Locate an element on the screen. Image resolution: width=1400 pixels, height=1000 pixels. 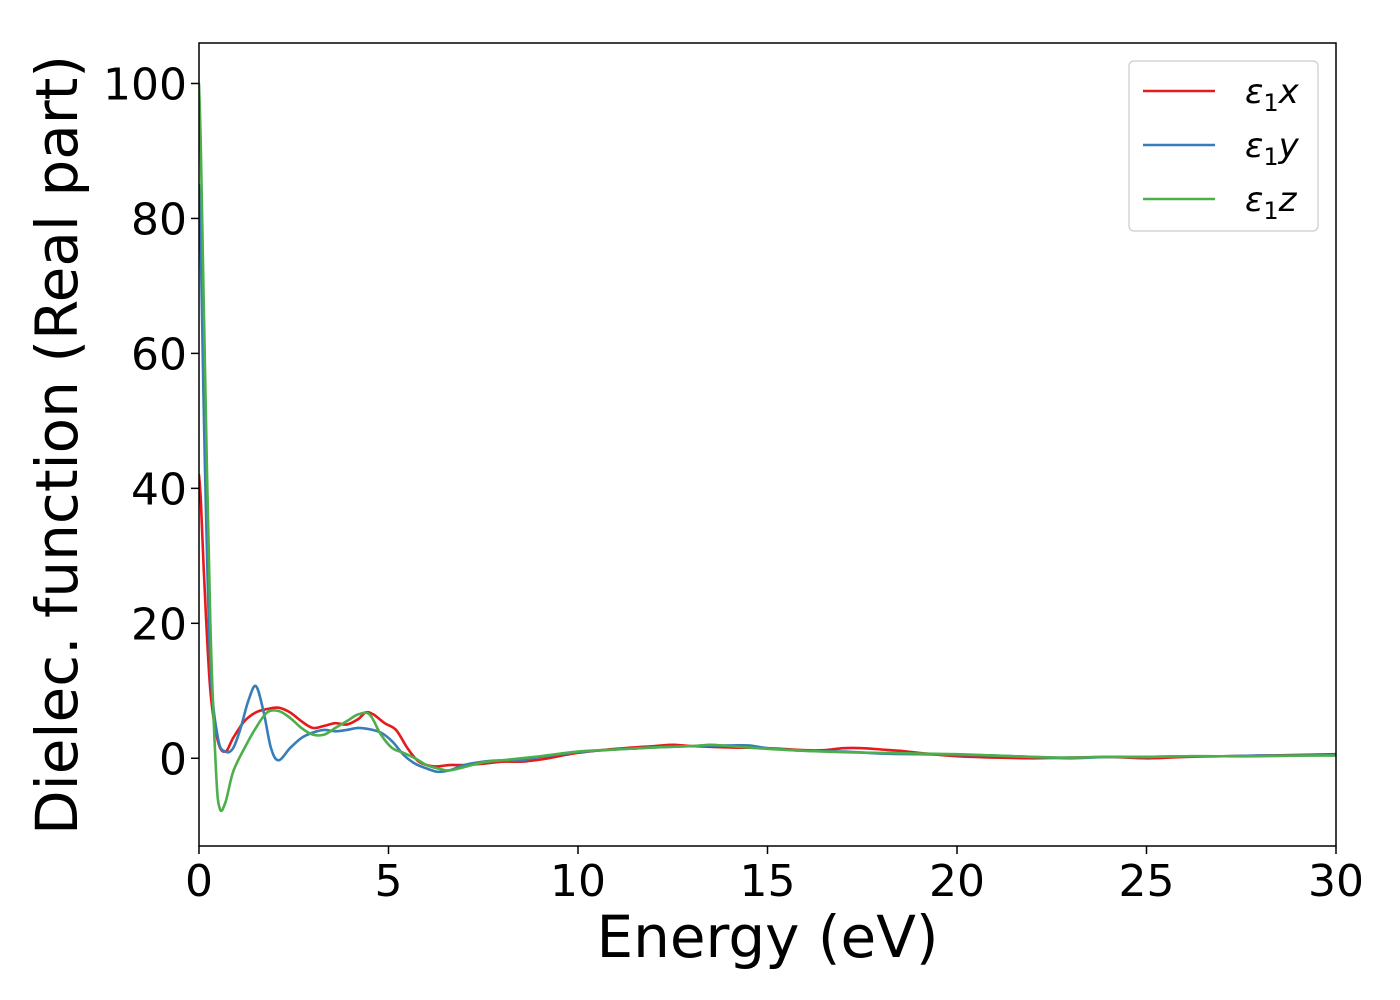
y-tick-label: 20 is located at coordinates (159, 624).